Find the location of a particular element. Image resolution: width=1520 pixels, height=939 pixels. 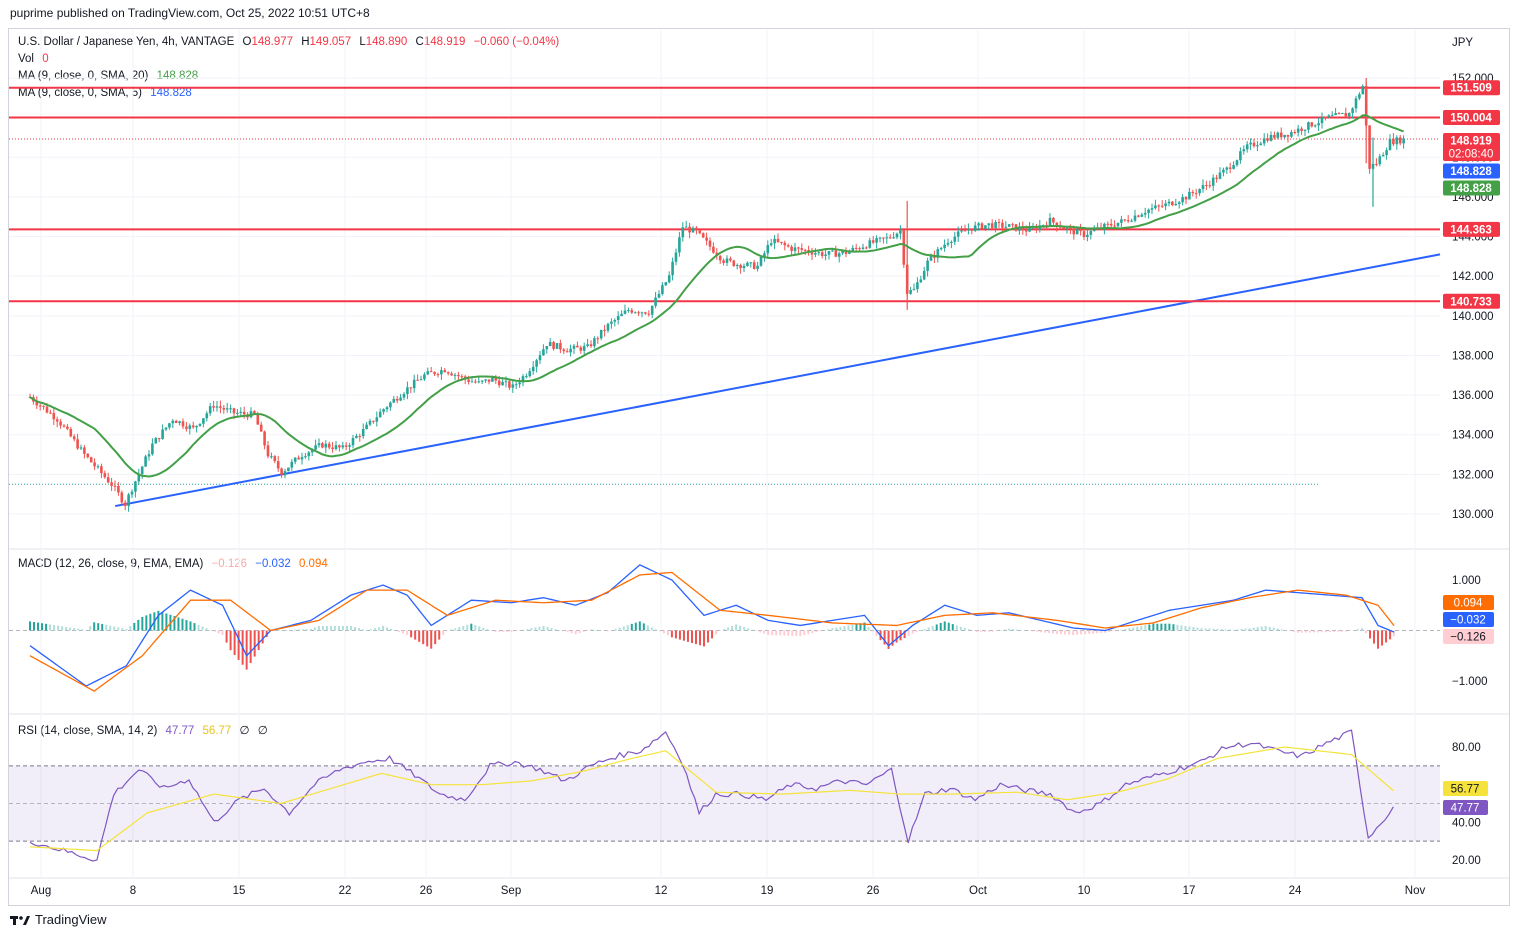

price-label-box is located at coordinates (1471, 188).